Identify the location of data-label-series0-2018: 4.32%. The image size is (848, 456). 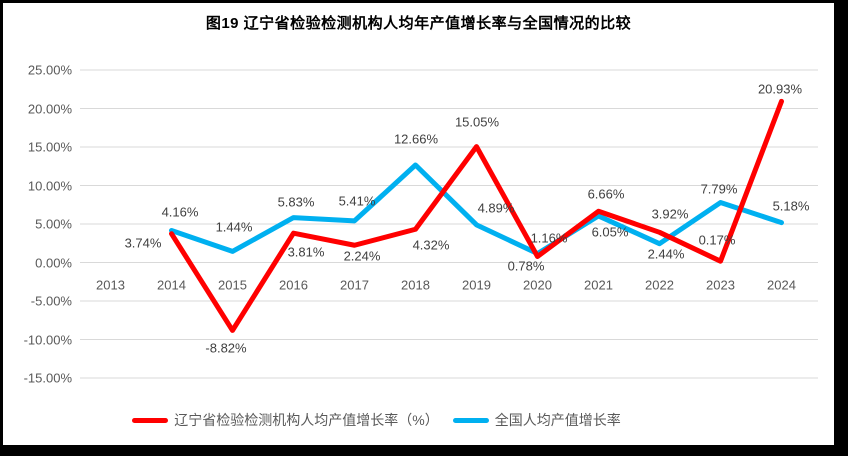
(431, 245).